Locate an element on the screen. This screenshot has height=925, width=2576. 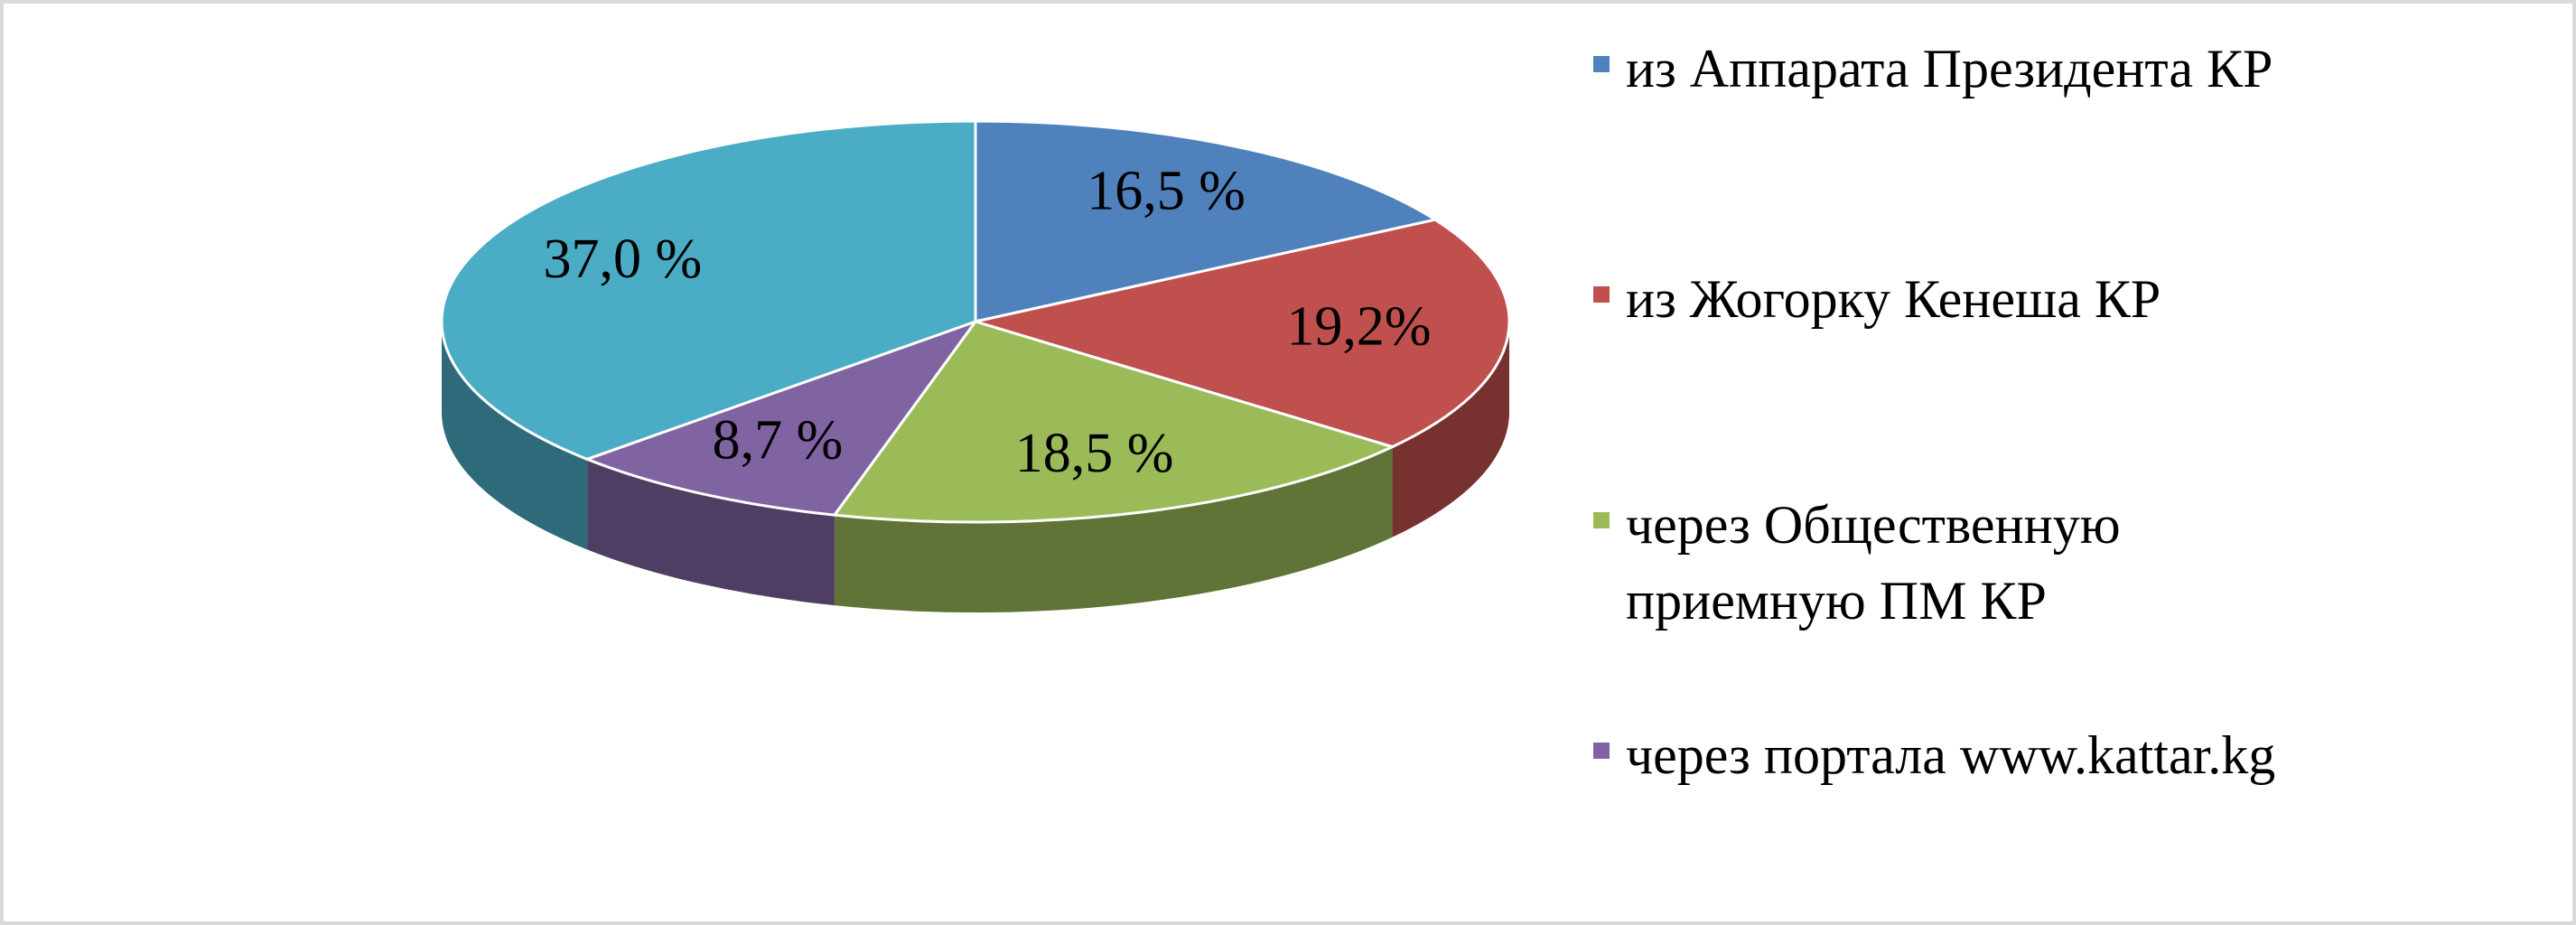
legend-label: через портала www.kattar.kg is located at coordinates (1951, 755).